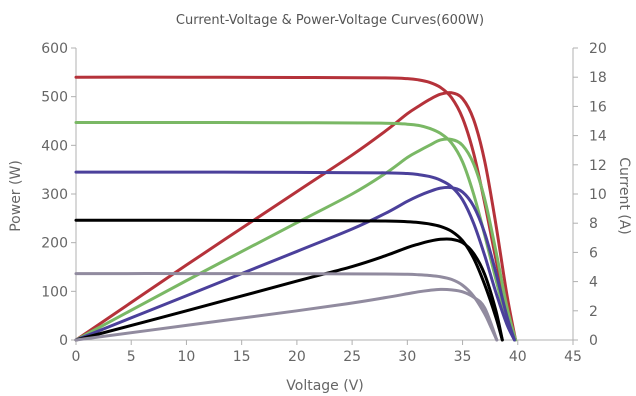  Describe the element at coordinates (593, 224) in the screenshot. I see `y2-tick-label: 8` at that location.